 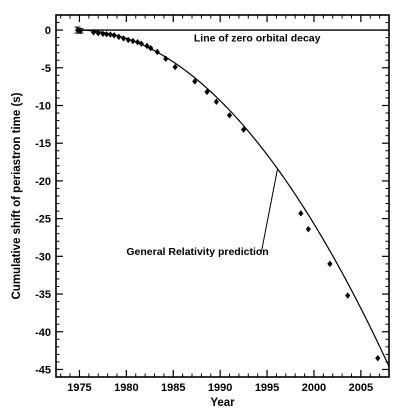 What do you see at coordinates (43, 144) in the screenshot?
I see `y-tick-label: -15` at bounding box center [43, 144].